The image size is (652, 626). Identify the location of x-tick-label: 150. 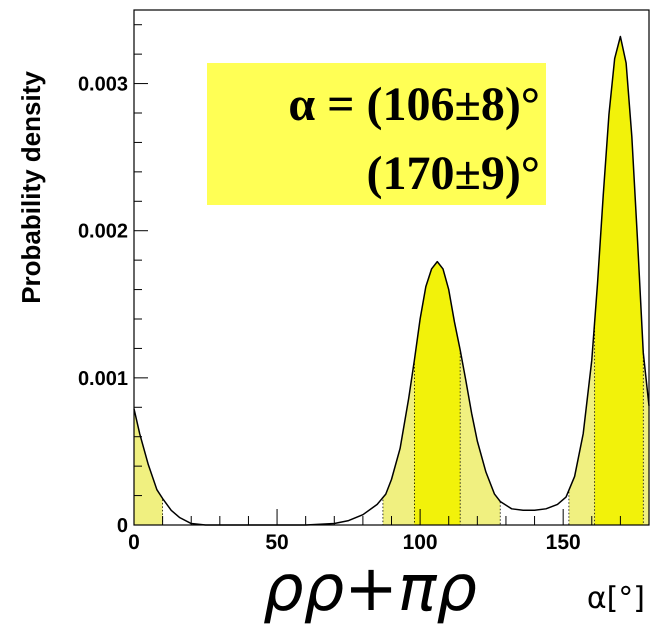
(563, 542).